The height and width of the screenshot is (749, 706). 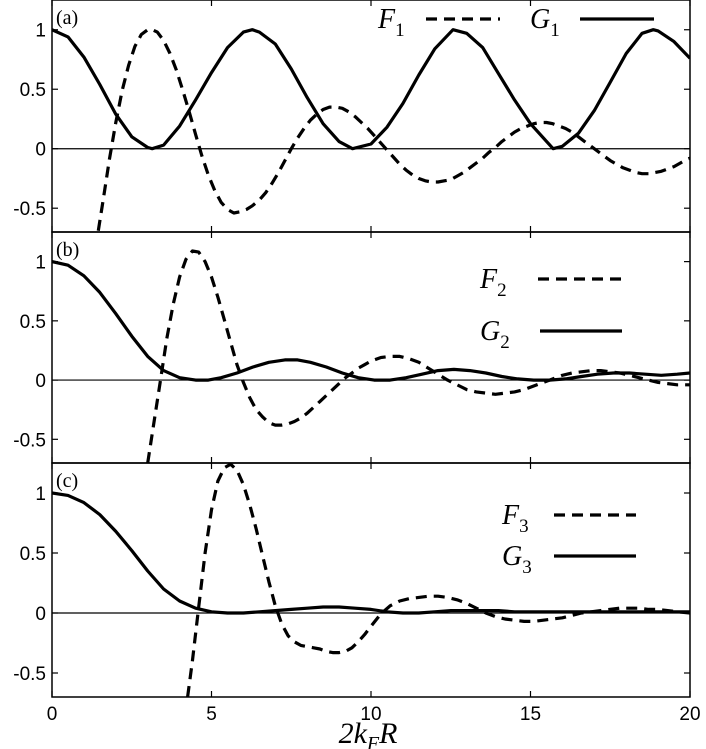 I want to click on series-G1-line, so click(x=371, y=89).